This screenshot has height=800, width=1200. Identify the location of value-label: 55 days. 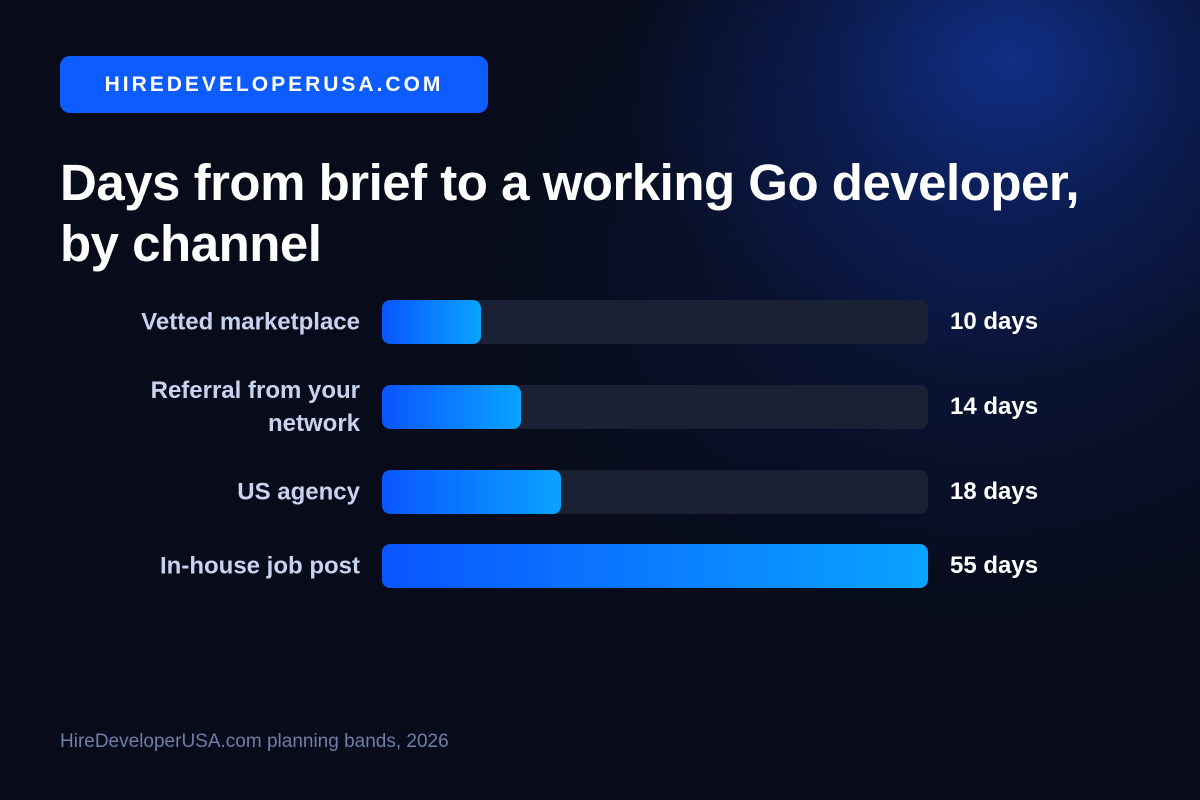
(994, 565).